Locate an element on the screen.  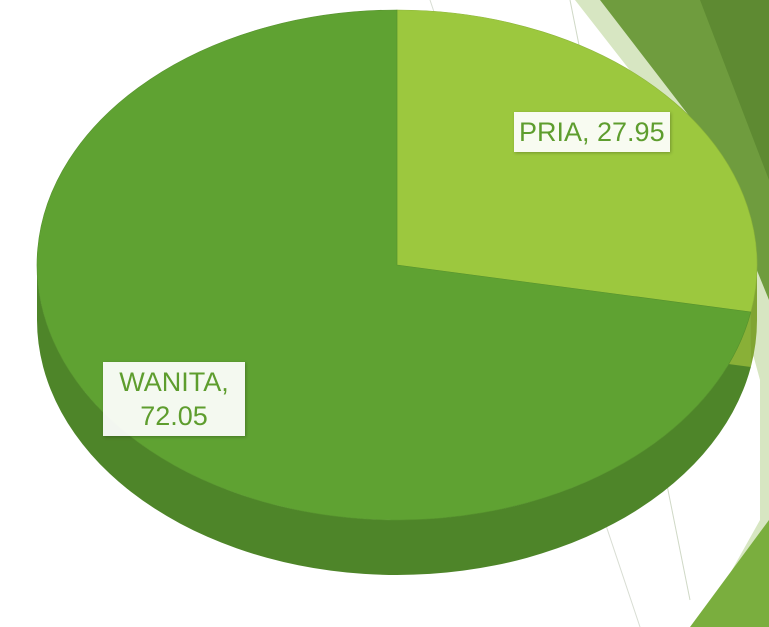
data-label: PRIA, 27.95 is located at coordinates (592, 132).